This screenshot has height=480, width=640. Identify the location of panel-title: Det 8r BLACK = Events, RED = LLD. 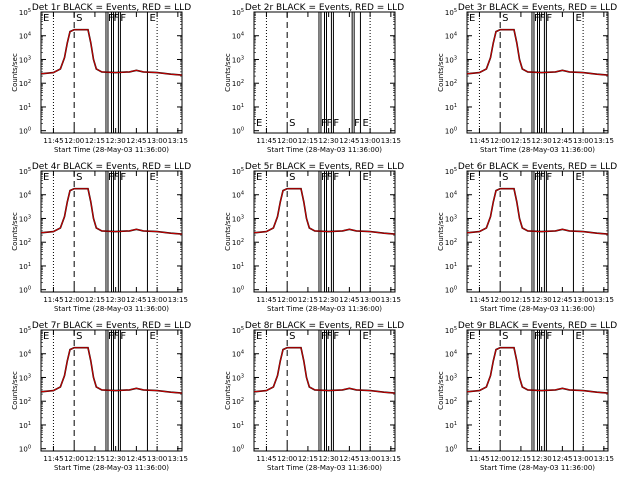
(324, 326).